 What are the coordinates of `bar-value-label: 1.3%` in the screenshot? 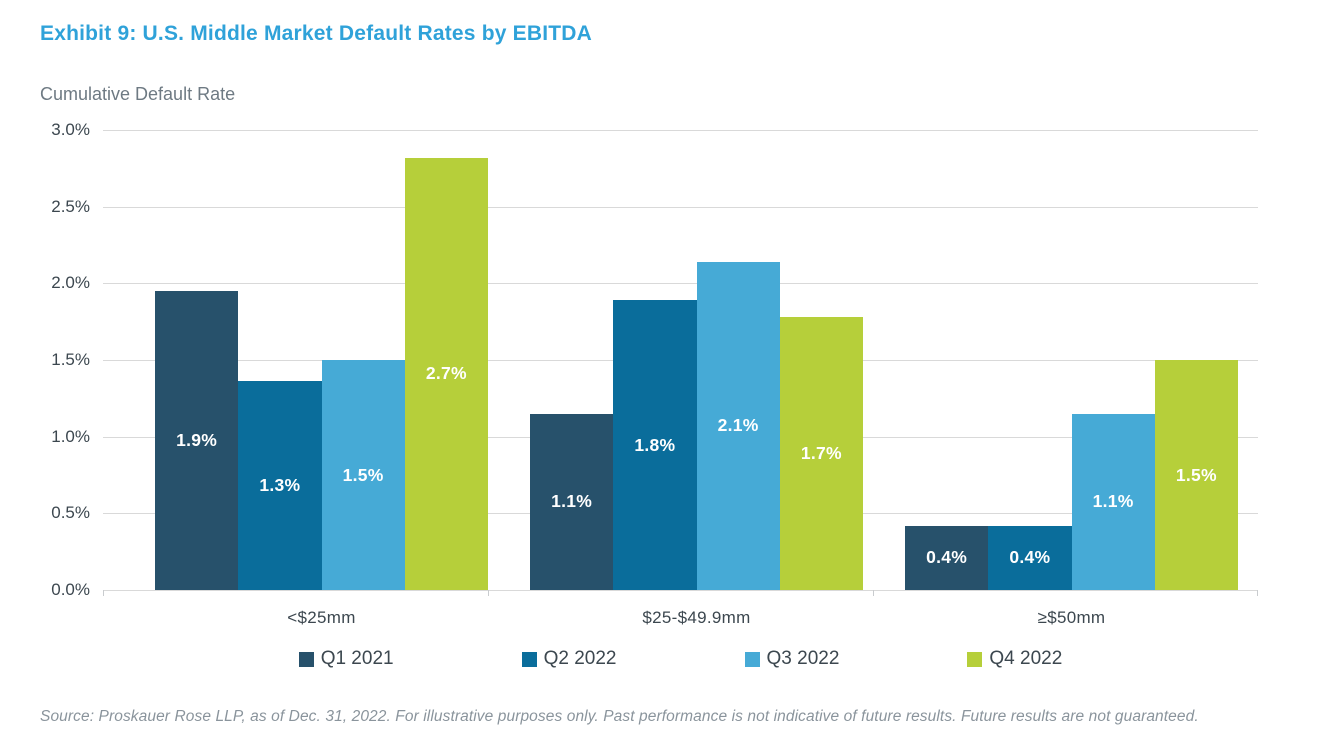 It's located at (280, 485).